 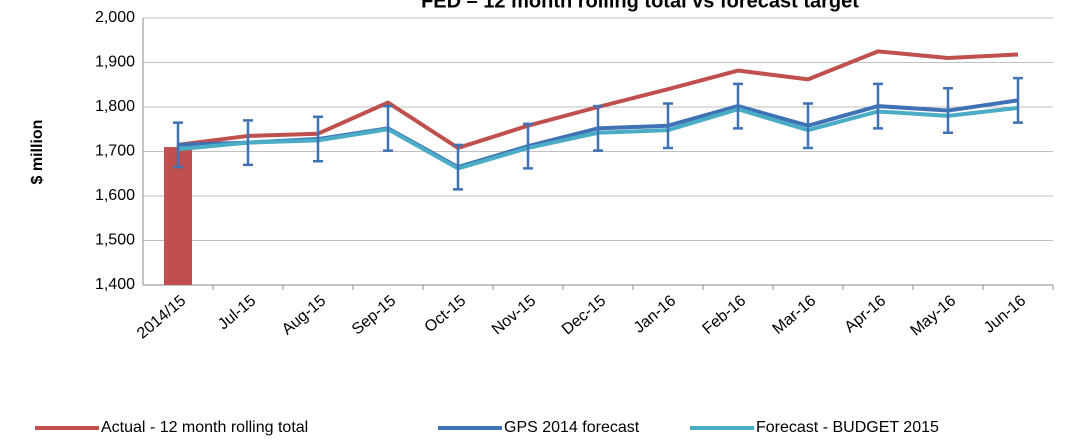 I want to click on x-tick-label: Jul-15, so click(x=237, y=312).